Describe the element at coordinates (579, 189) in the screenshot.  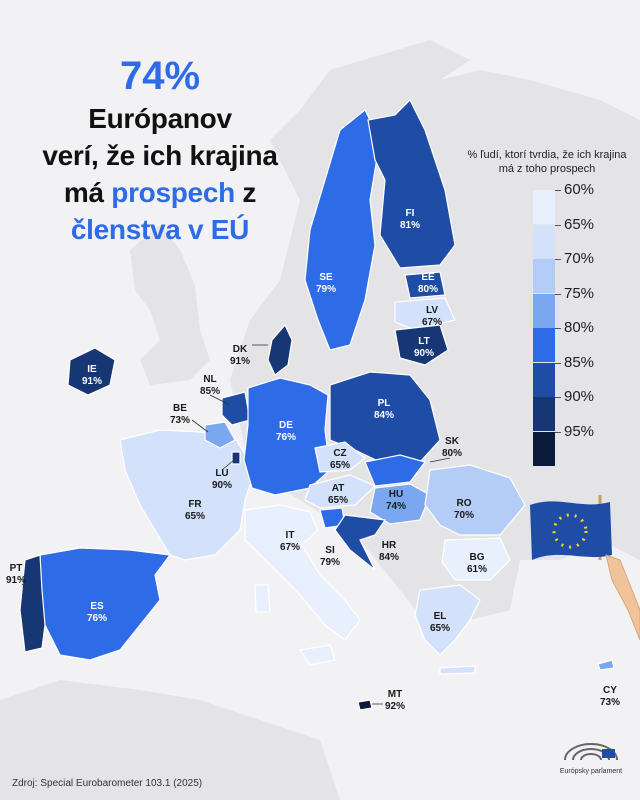
I see `legend-label: 60%` at that location.